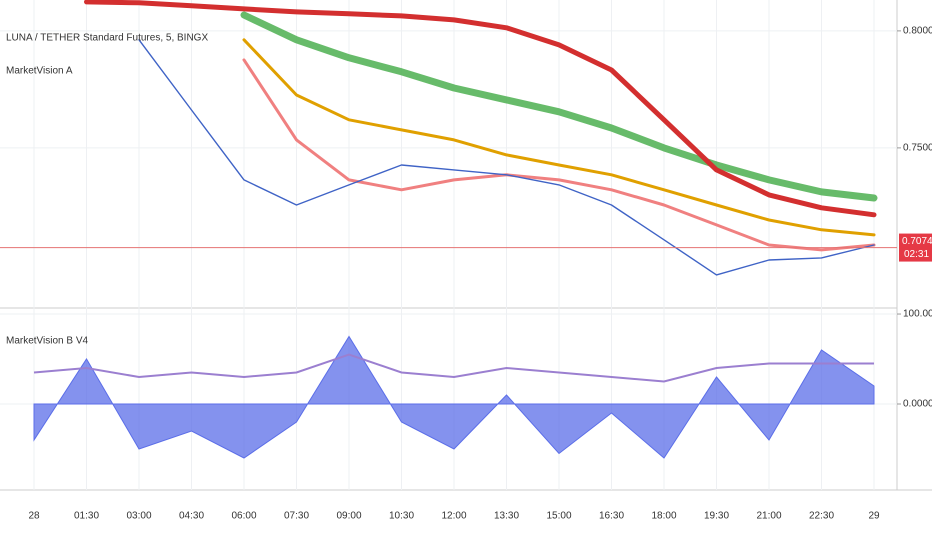 The width and height of the screenshot is (932, 550). I want to click on symbol-title: LUNA / TETHER Standard Futures, 5, BINGX, so click(107, 38).